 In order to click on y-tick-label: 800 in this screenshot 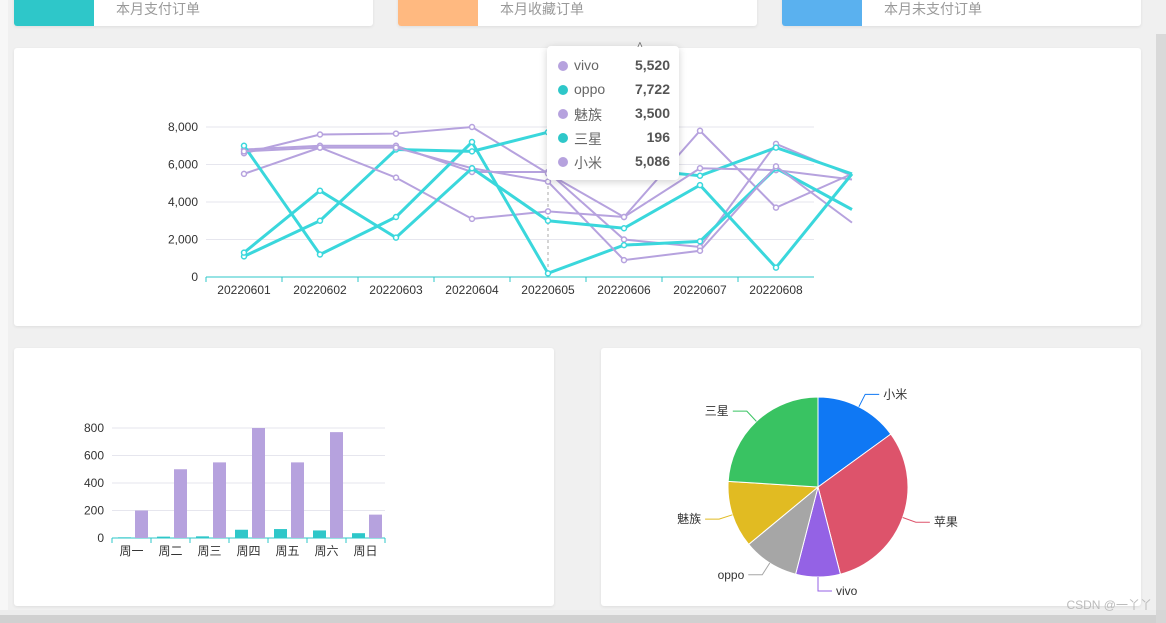, I will do `click(94, 428)`.